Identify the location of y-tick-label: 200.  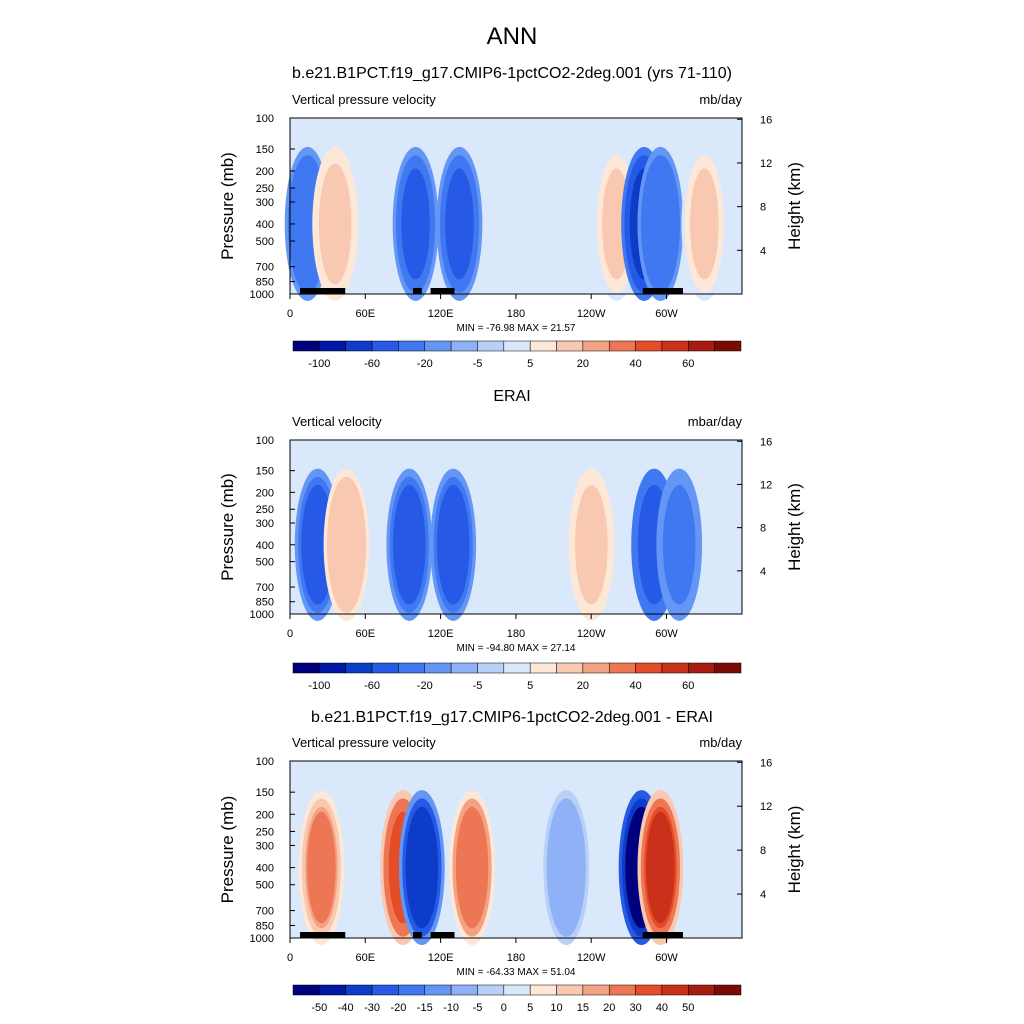
(265, 815).